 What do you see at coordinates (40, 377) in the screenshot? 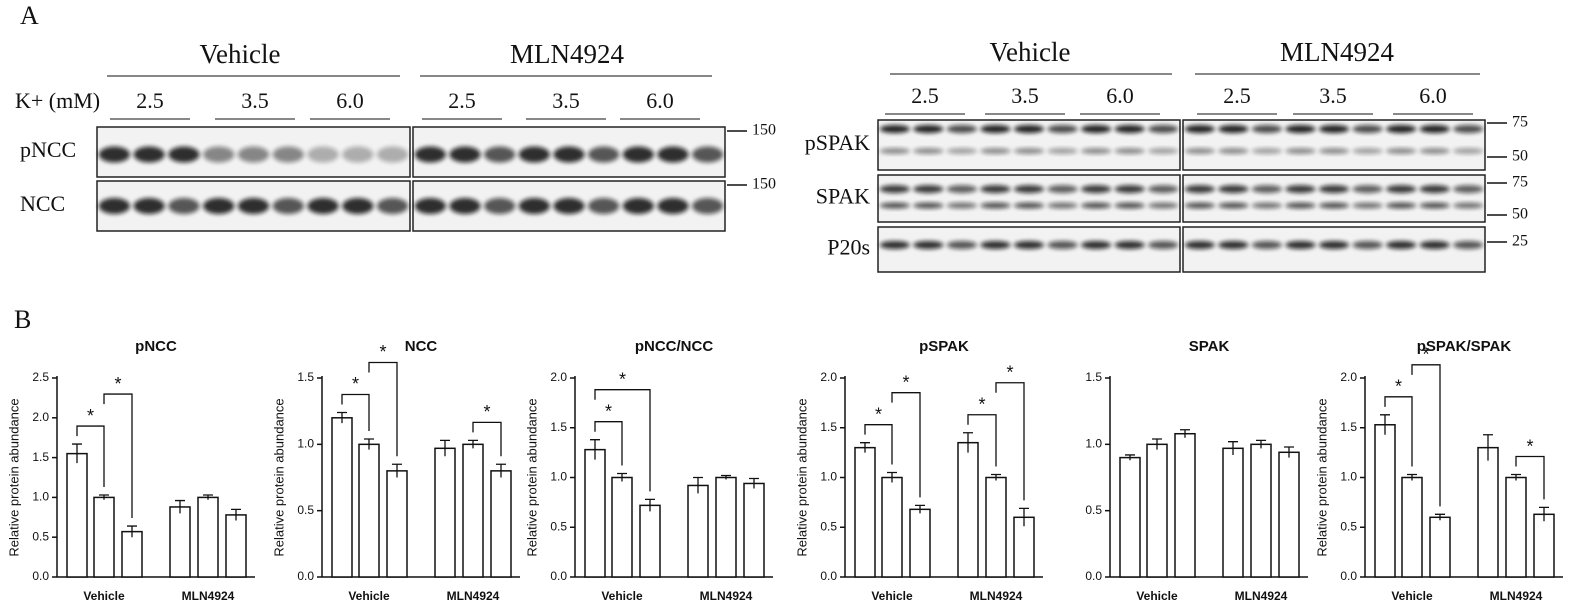
I see `y-tick-label: 2.5` at bounding box center [40, 377].